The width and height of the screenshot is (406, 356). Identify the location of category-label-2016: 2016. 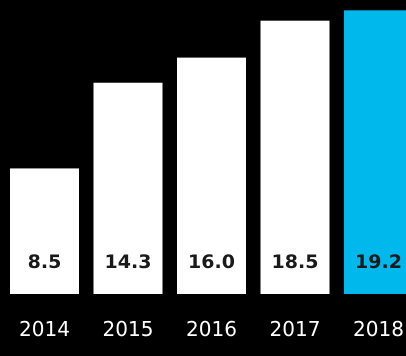
(211, 329).